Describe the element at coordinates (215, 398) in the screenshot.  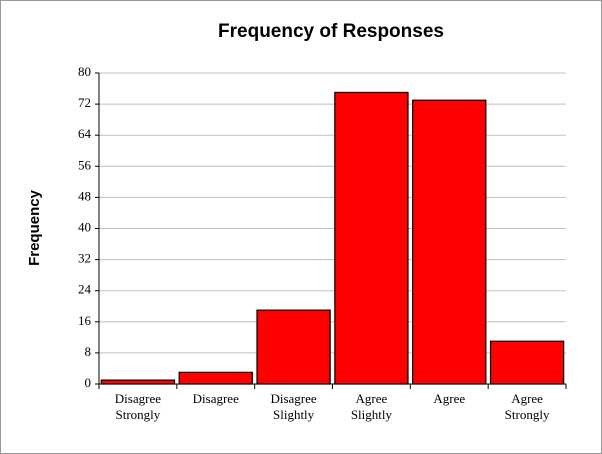
I see `x-tick-label: Disagree` at that location.